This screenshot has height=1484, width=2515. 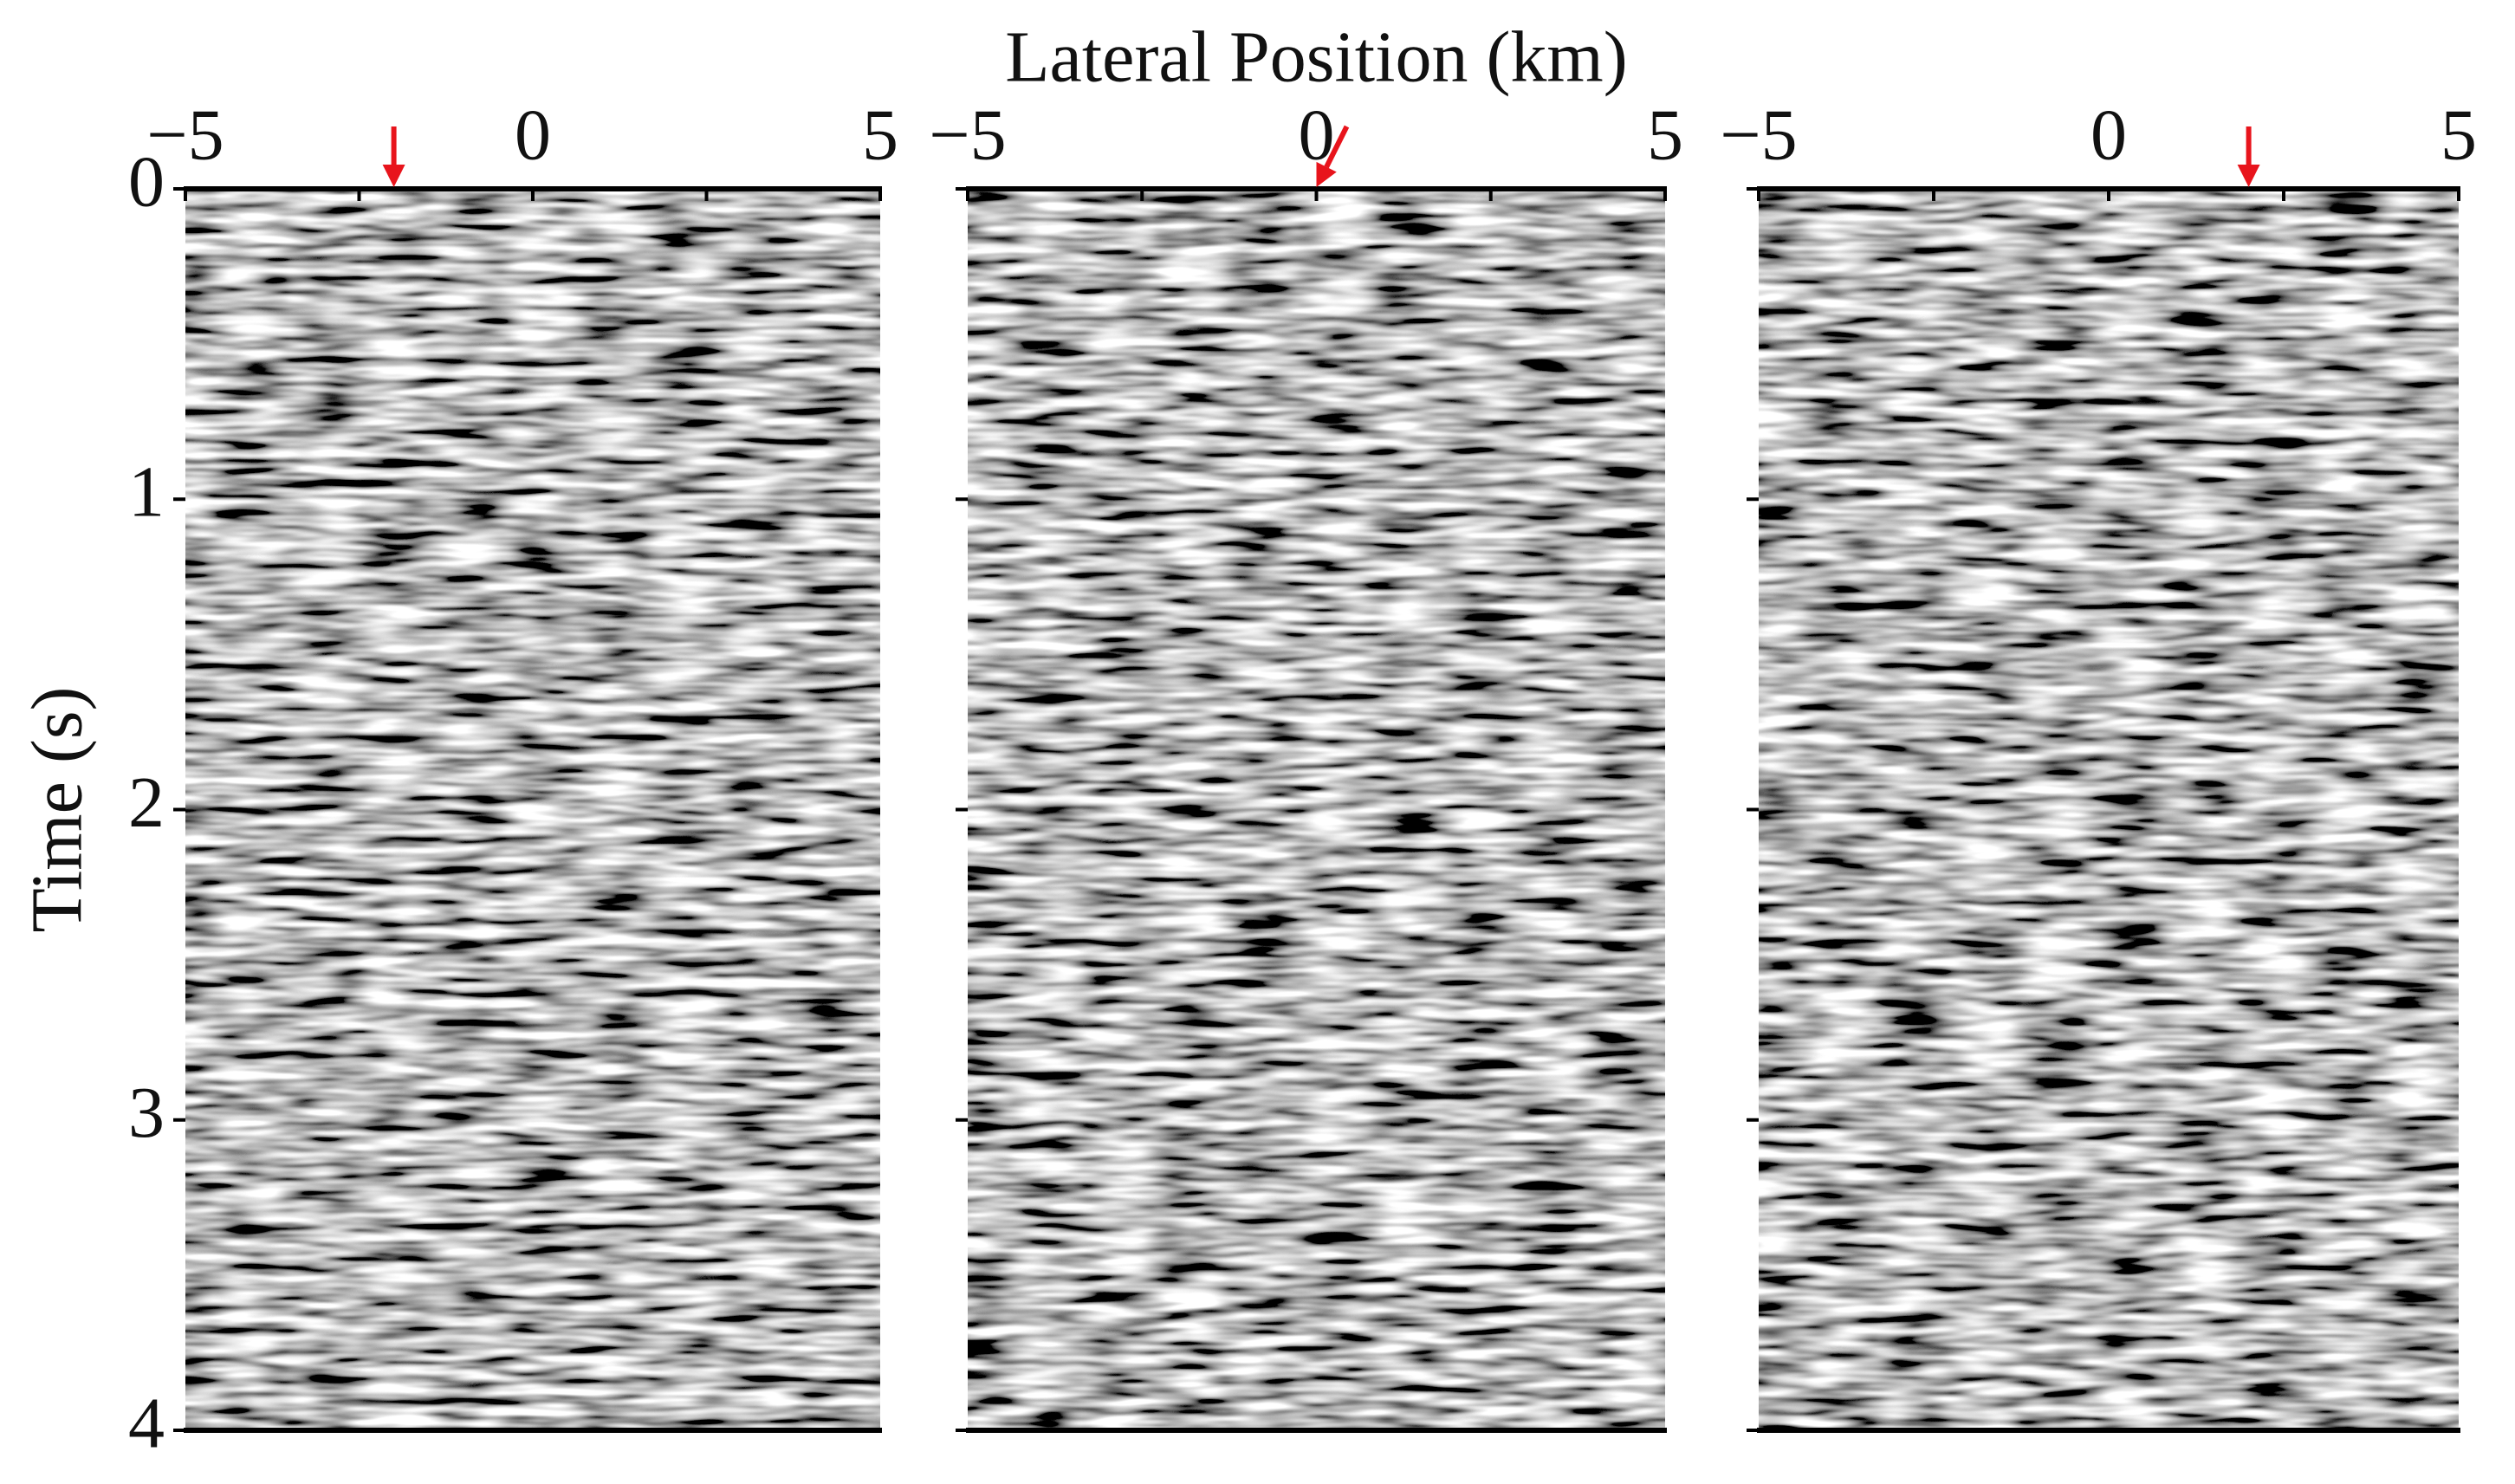 I want to click on y-axis-label: Time (s), so click(x=56, y=810).